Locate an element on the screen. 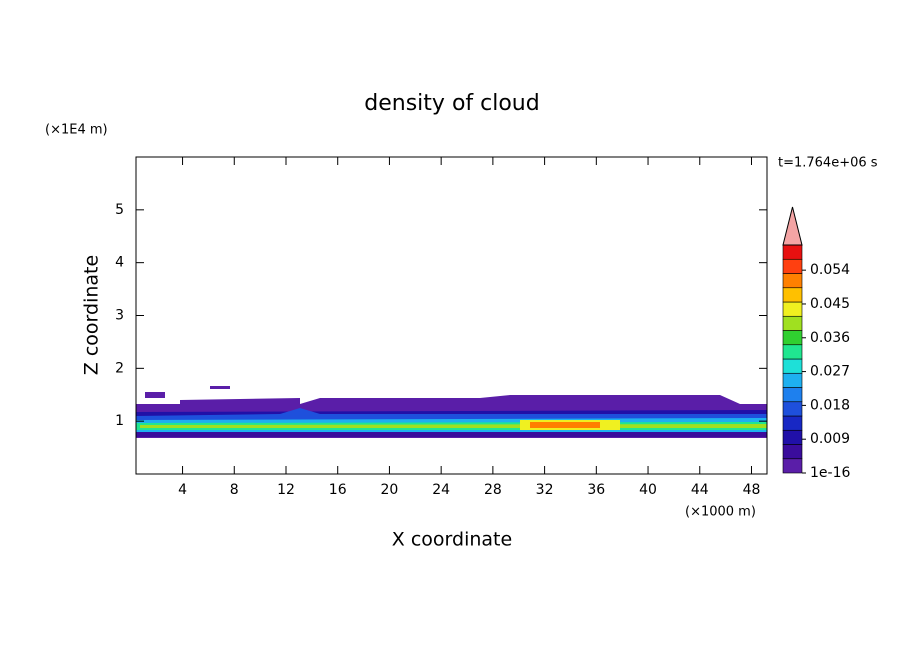 Image resolution: width=904 pixels, height=654 pixels. x-axis-label: X coordinate is located at coordinates (452, 540).